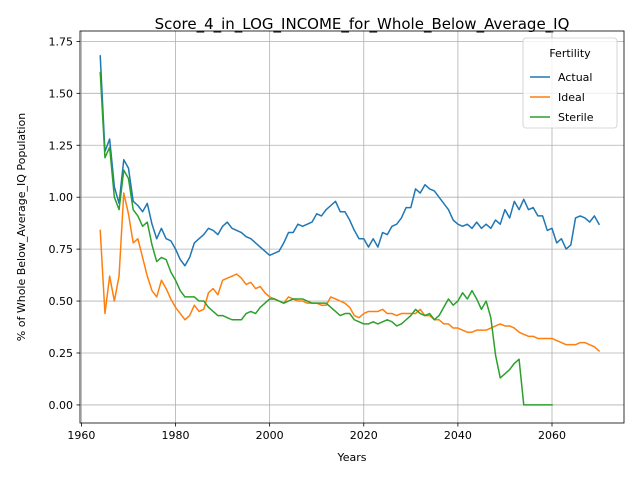 The height and width of the screenshot is (480, 640). I want to click on legend-box, so click(570, 83).